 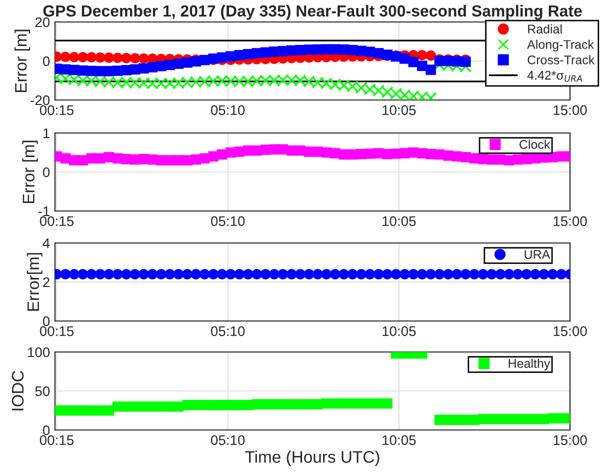 What do you see at coordinates (554, 76) in the screenshot?
I see `legend-label: 4.42*σ$_{URA}$` at bounding box center [554, 76].